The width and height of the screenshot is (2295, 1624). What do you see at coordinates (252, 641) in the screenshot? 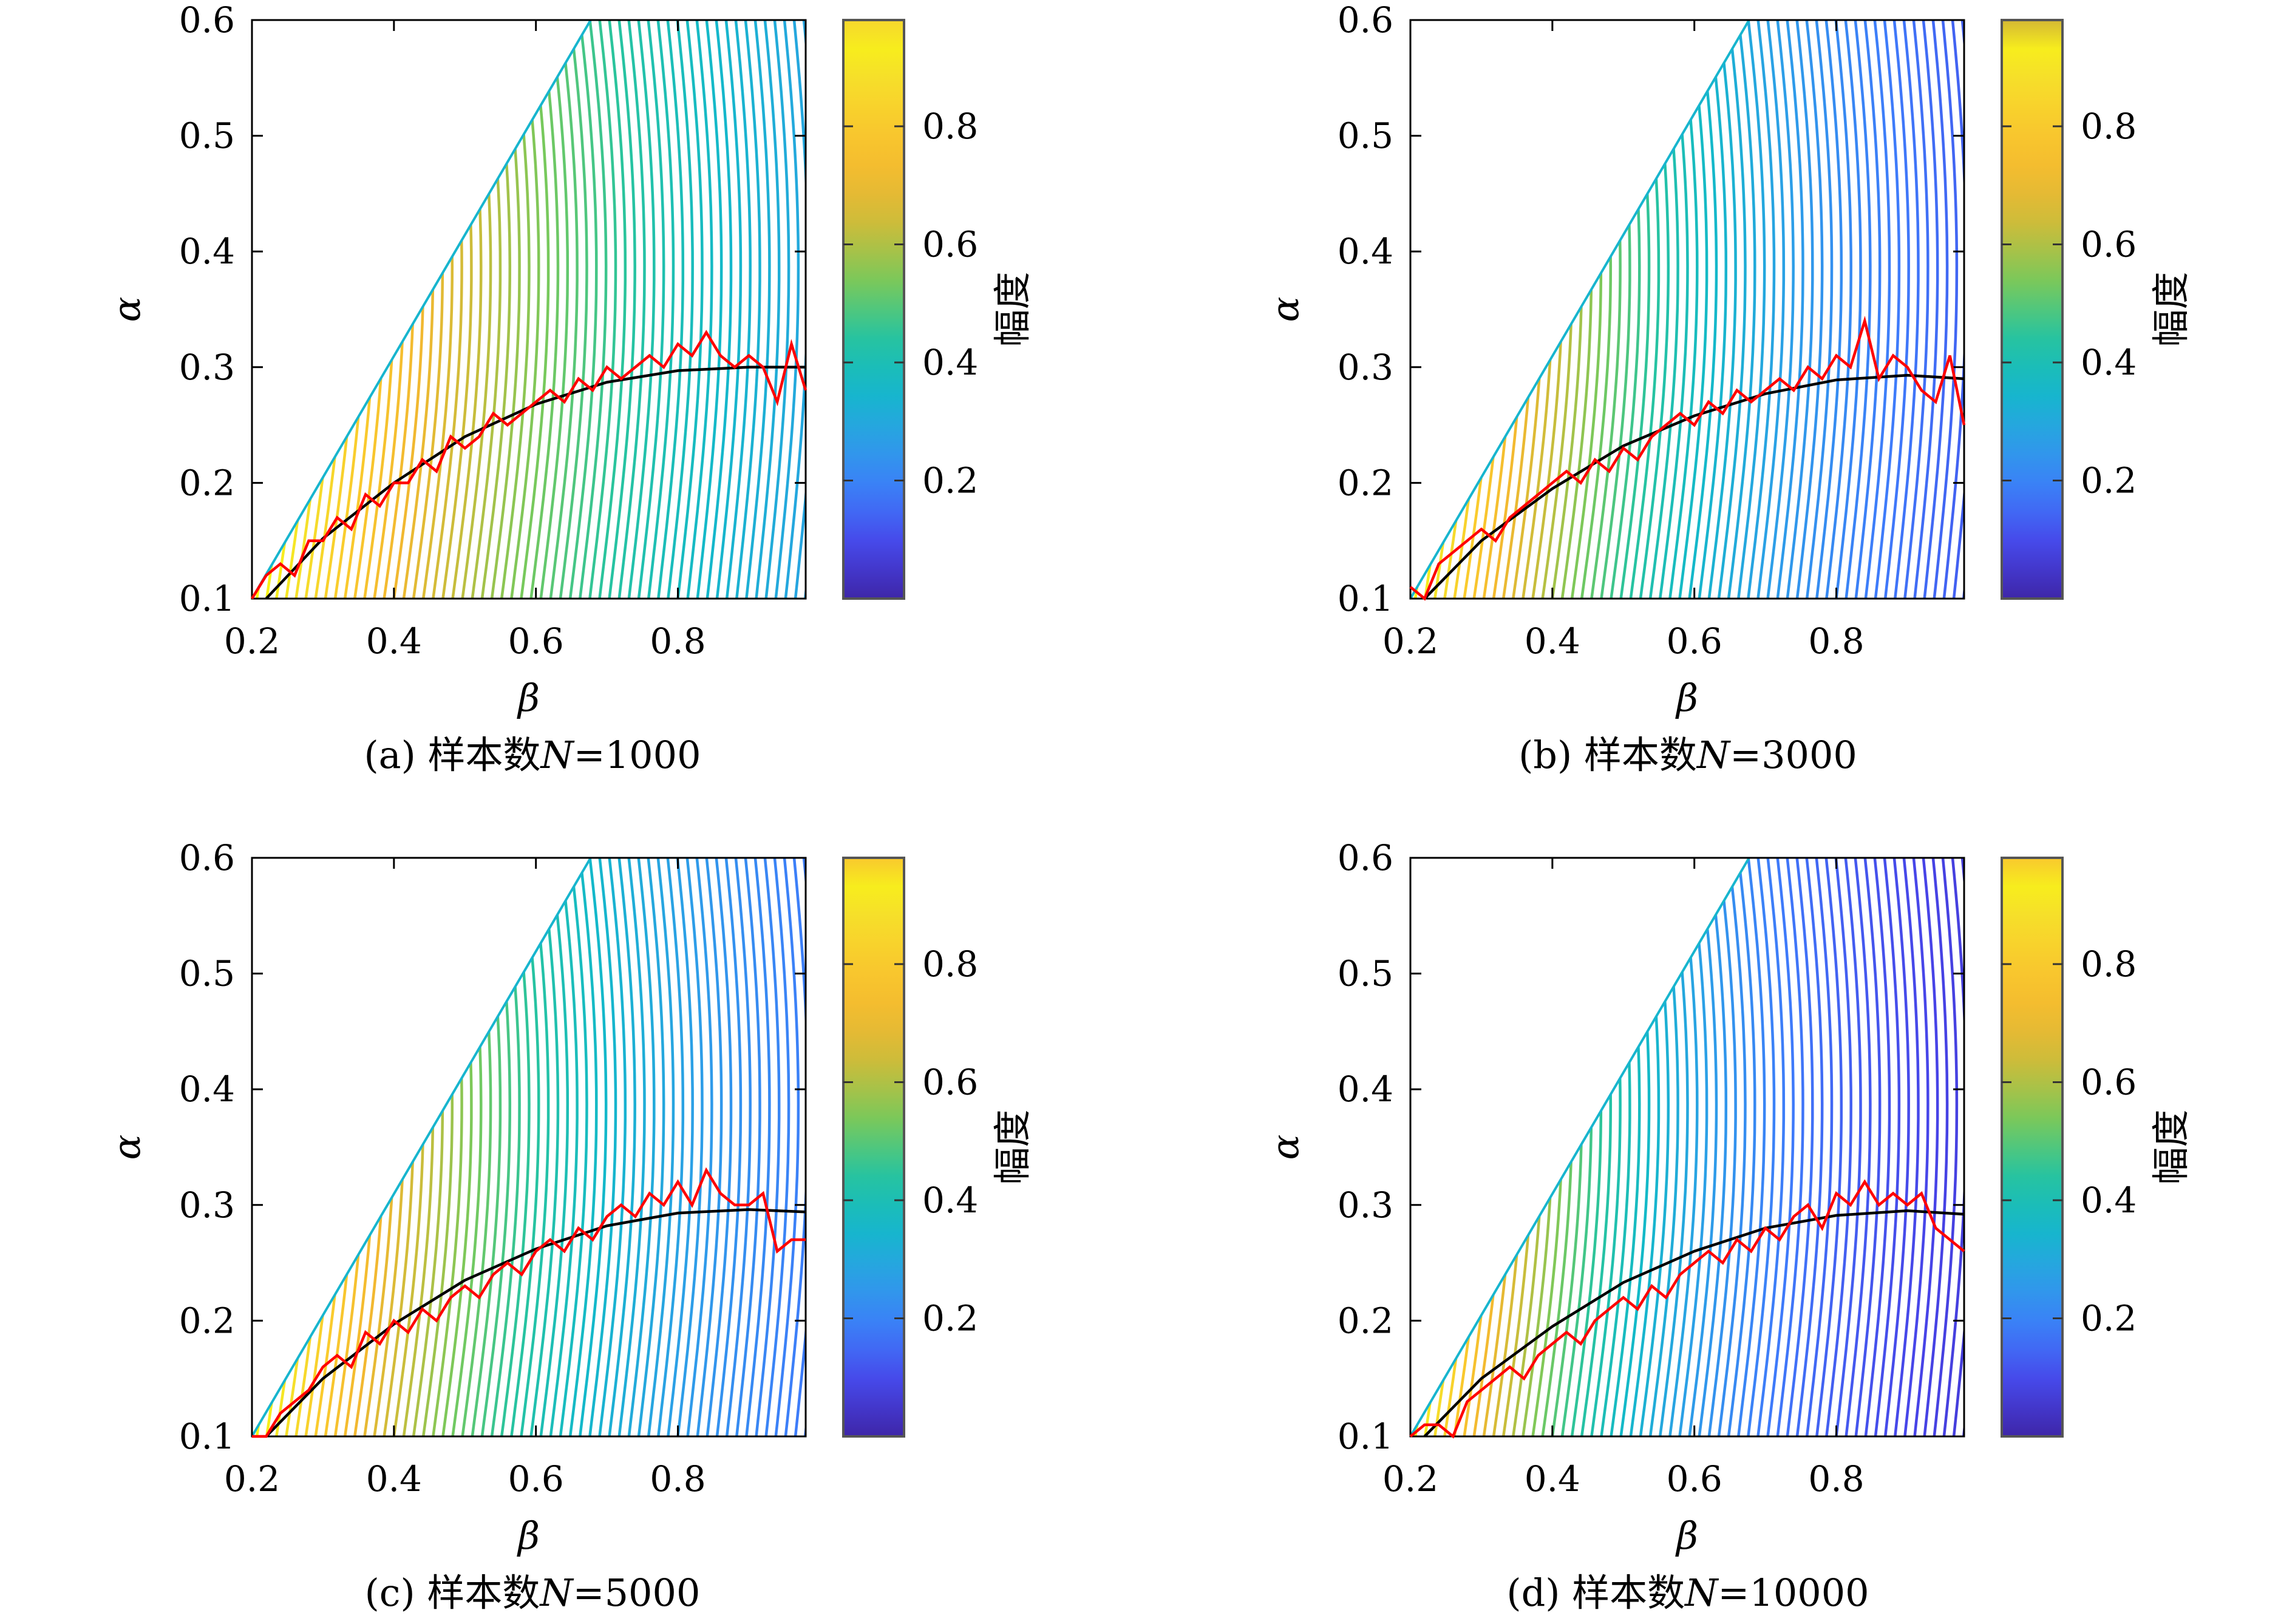
I see `x-tick-label: 0.2` at bounding box center [252, 641].